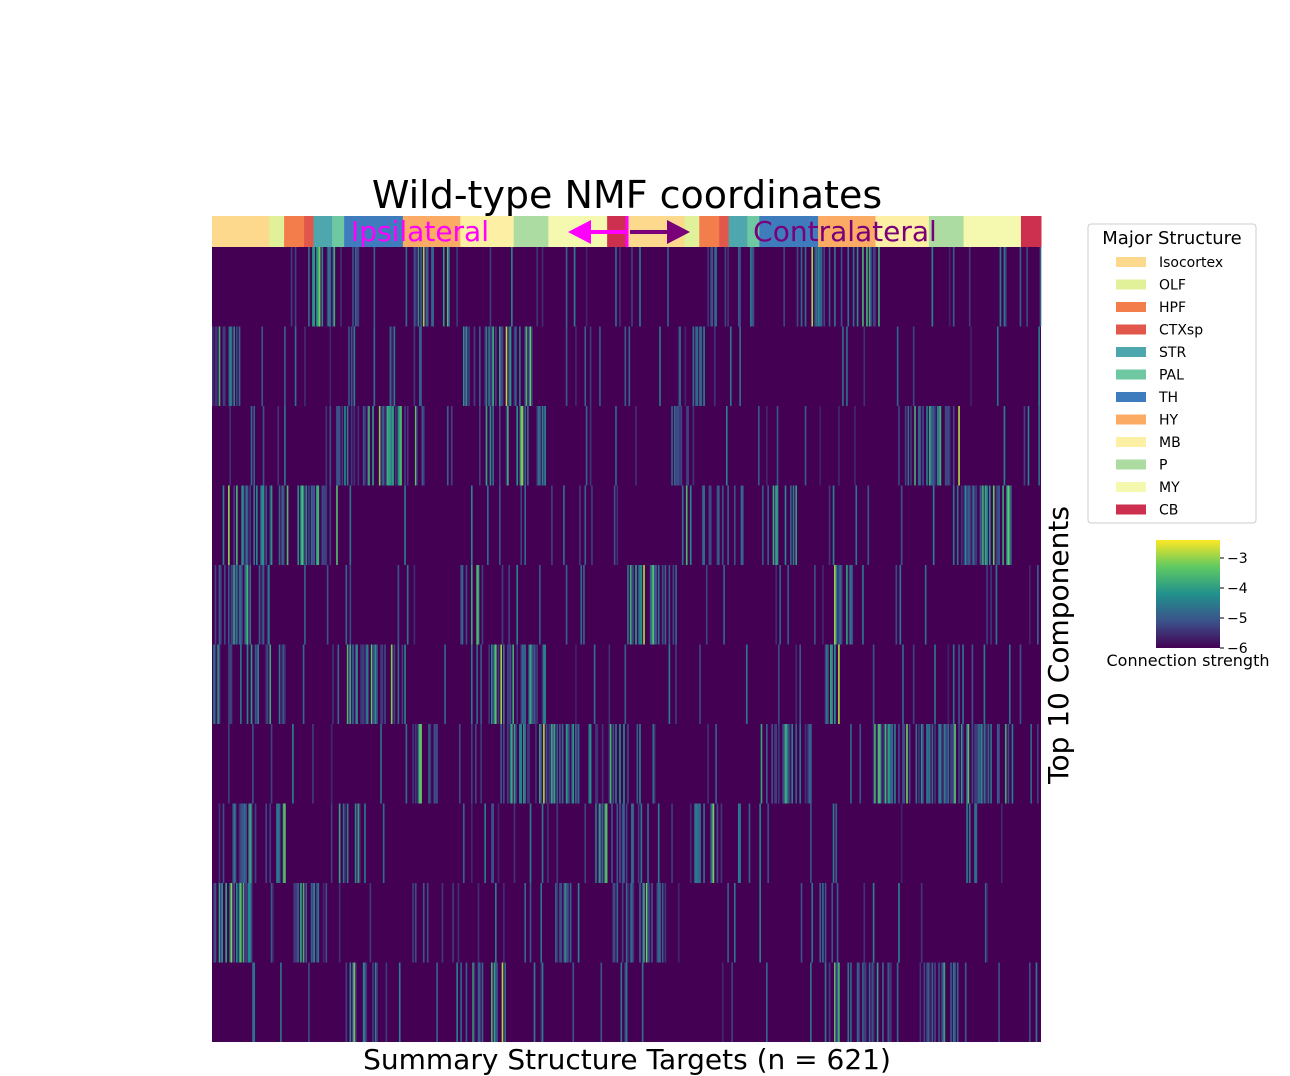 This screenshot has width=1290, height=1076. What do you see at coordinates (1058, 645) in the screenshot?
I see `y-axis-label: Top 10 Components` at bounding box center [1058, 645].